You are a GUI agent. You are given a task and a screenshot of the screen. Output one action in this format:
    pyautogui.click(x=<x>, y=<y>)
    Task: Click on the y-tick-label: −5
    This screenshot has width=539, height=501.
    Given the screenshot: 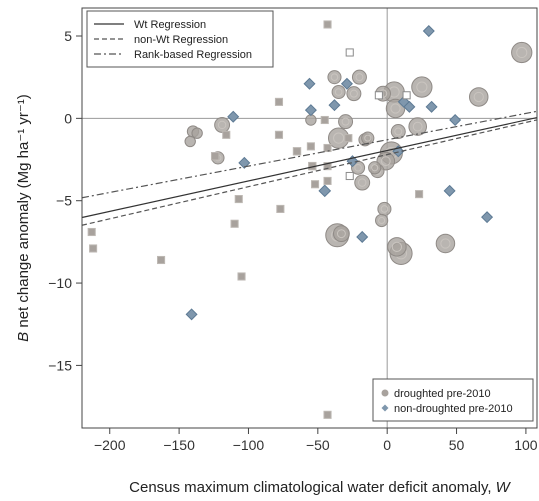 What is the action you would take?
    pyautogui.click(x=64, y=201)
    